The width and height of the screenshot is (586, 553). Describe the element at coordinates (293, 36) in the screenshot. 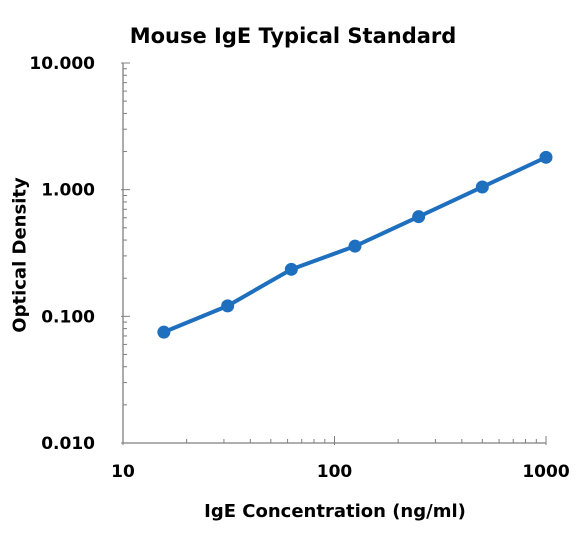

I see `chart-title: Mouse IgE Typical Standard` at that location.